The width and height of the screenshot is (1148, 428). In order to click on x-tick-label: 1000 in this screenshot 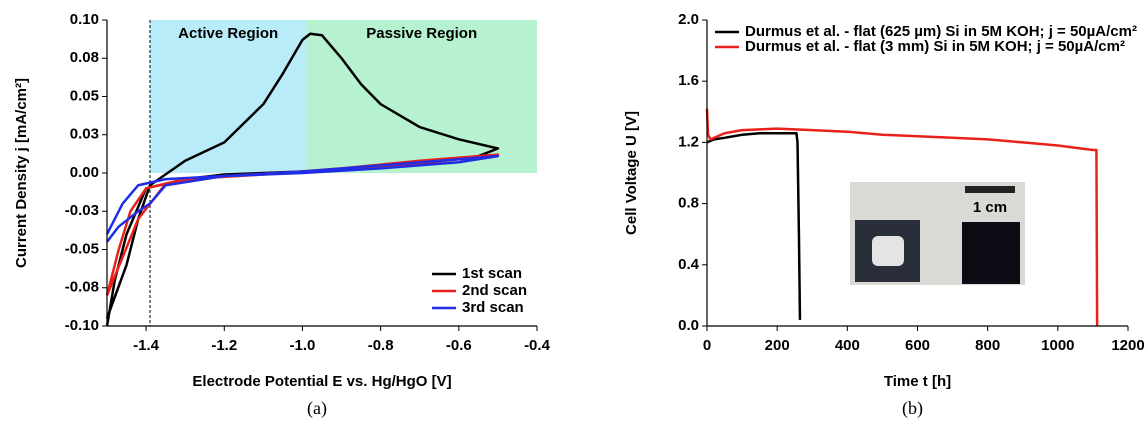, I will do `click(1057, 345)`.